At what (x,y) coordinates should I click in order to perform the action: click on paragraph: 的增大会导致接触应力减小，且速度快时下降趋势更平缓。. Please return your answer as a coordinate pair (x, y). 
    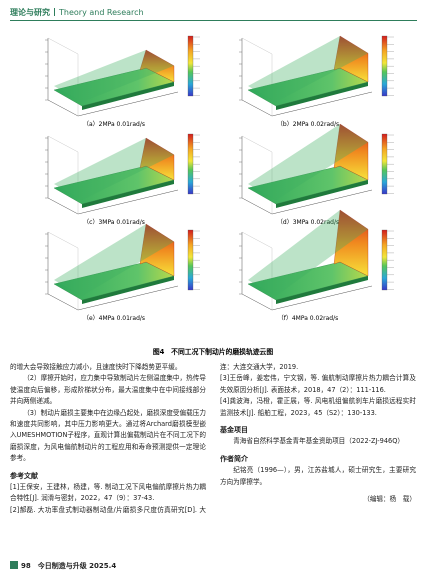
    Looking at the image, I should click on (96, 367).